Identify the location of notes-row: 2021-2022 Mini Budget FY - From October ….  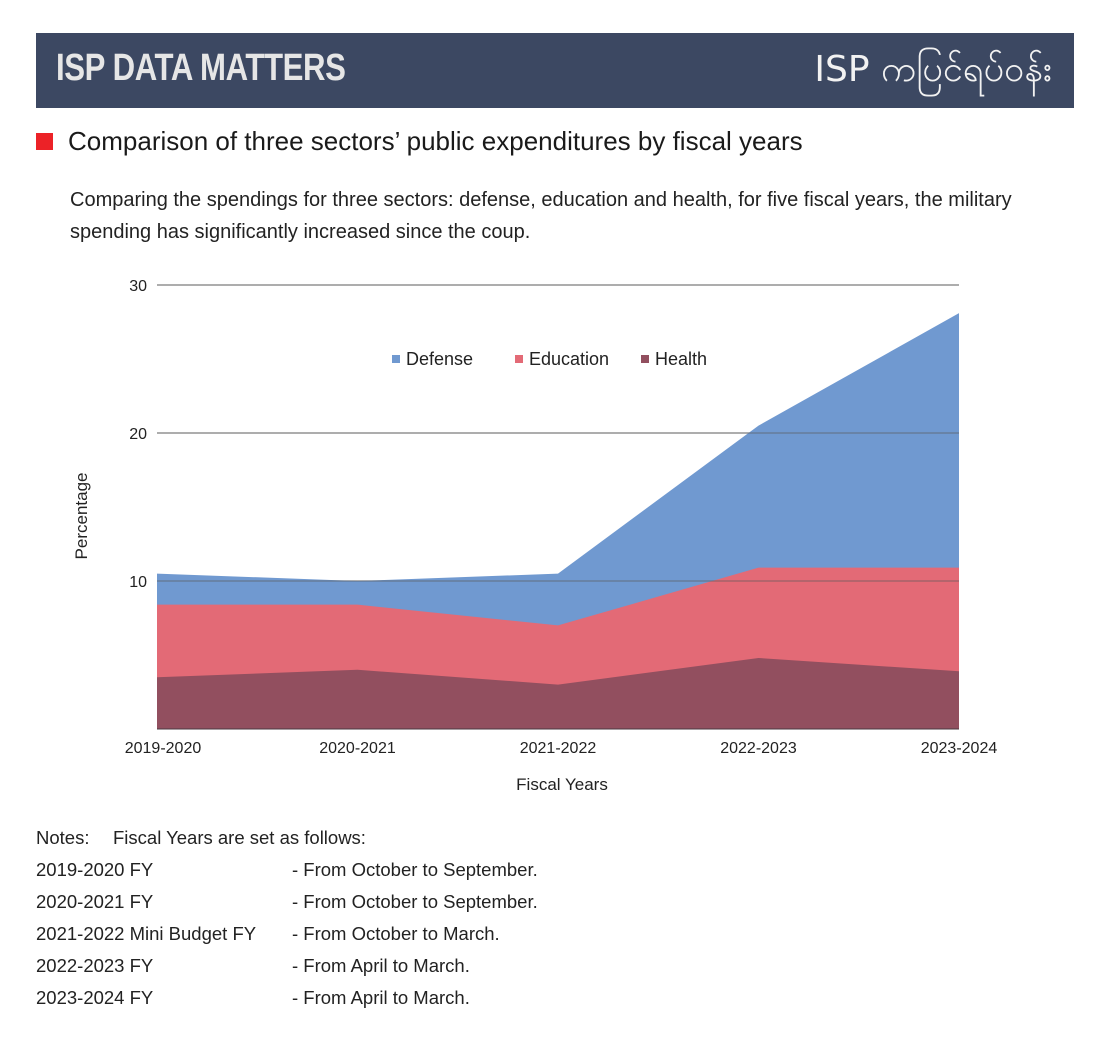
(287, 934).